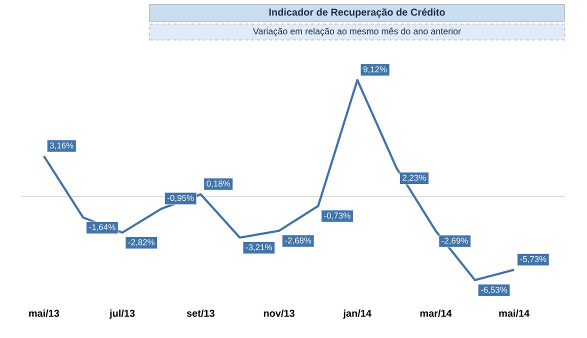 The height and width of the screenshot is (338, 587). Describe the element at coordinates (357, 314) in the screenshot. I see `x-tick-label: jan/14` at that location.